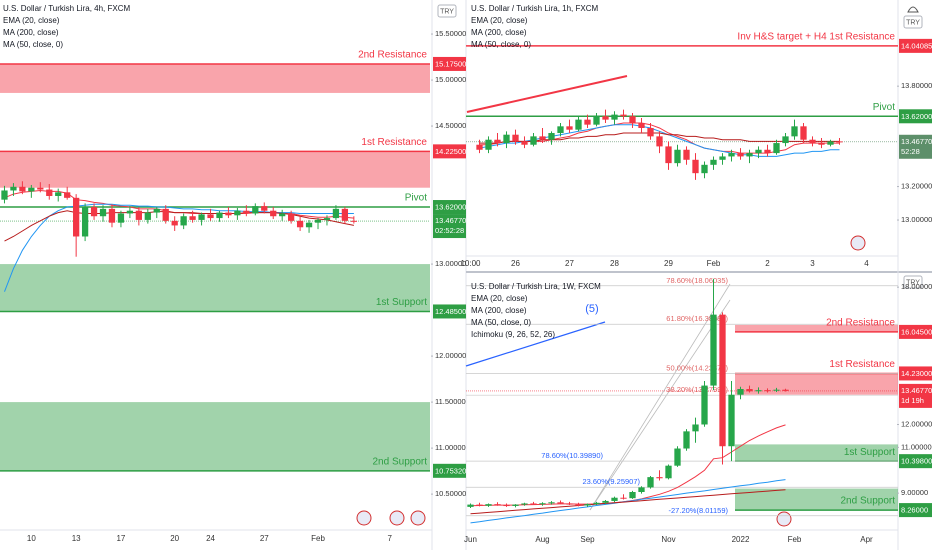 The image size is (932, 550). What do you see at coordinates (536, 286) in the screenshot?
I see `chart-title: U.S. Dollar / Turkish Lira, 1W, FXCM` at bounding box center [536, 286].